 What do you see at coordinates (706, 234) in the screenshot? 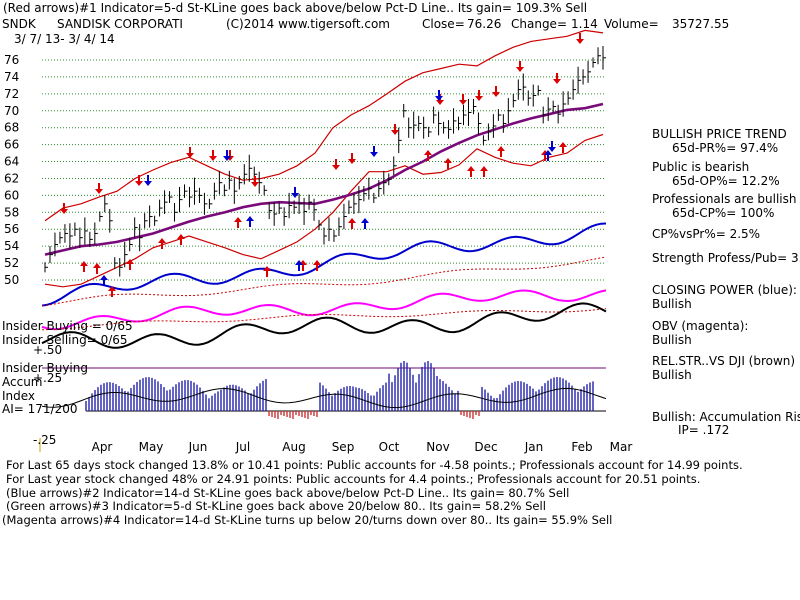
I see `cp-vs-pr: CP%vsPr%= 2.5%` at bounding box center [706, 234].